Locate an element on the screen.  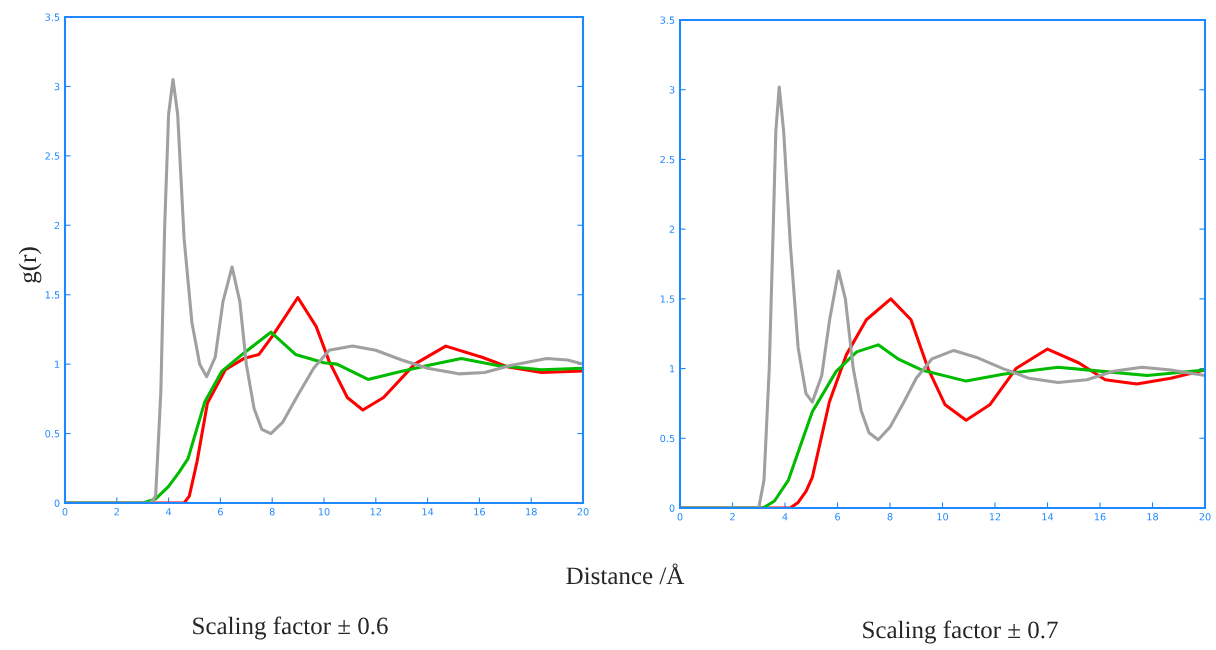
x-axis-title: Distance /Å is located at coordinates (625, 574).